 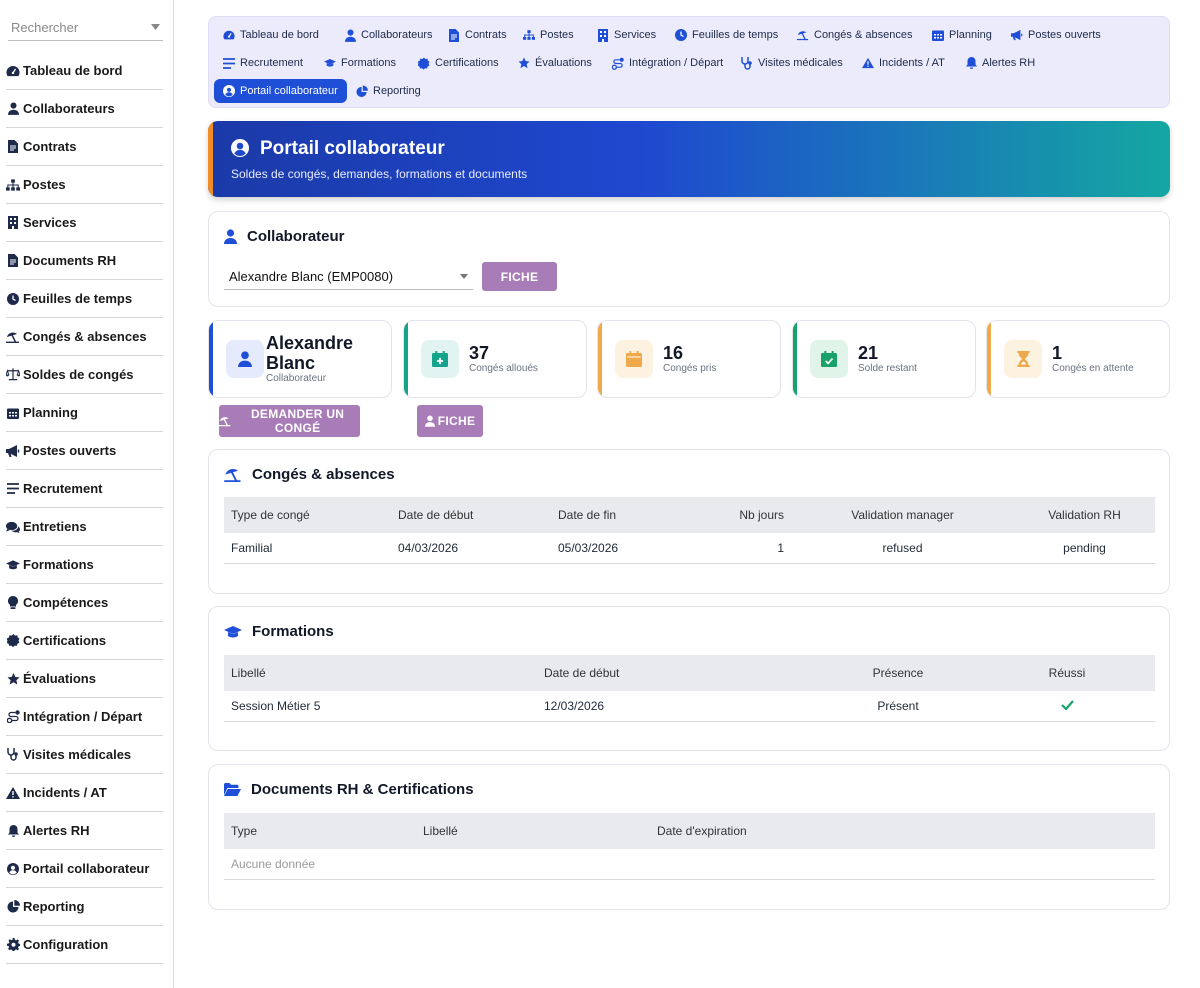 What do you see at coordinates (635, 35) in the screenshot?
I see `tab-label: Services` at bounding box center [635, 35].